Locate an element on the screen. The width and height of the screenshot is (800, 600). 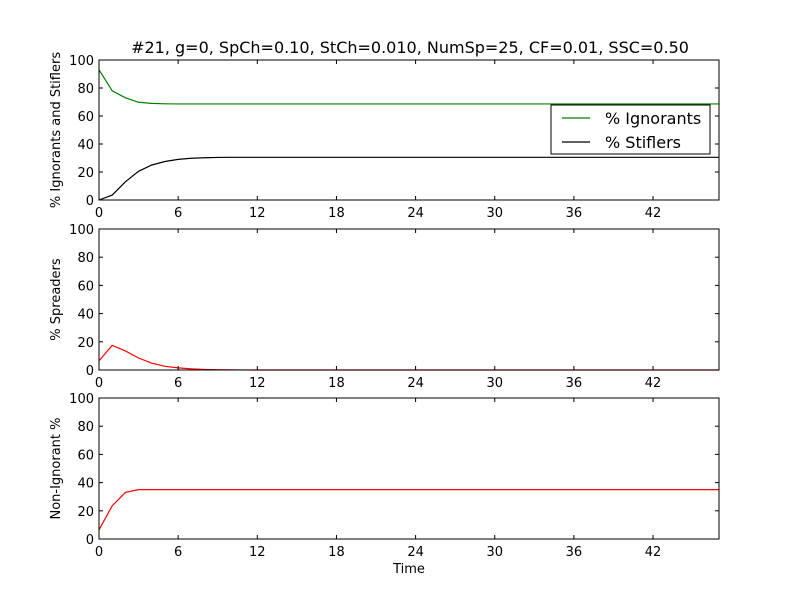
y-axis-label: % Spreaders is located at coordinates (56, 299).